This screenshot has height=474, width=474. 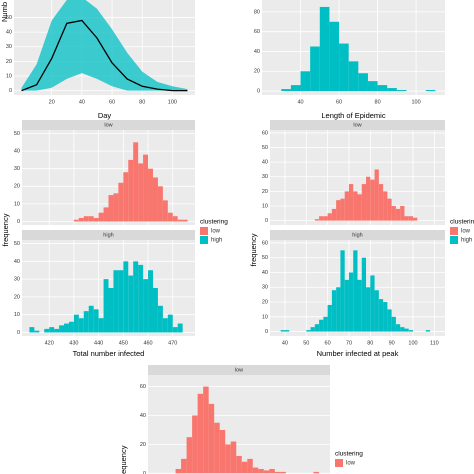 What do you see at coordinates (109, 353) in the screenshot?
I see `x-axis-label: Total number infected` at bounding box center [109, 353].